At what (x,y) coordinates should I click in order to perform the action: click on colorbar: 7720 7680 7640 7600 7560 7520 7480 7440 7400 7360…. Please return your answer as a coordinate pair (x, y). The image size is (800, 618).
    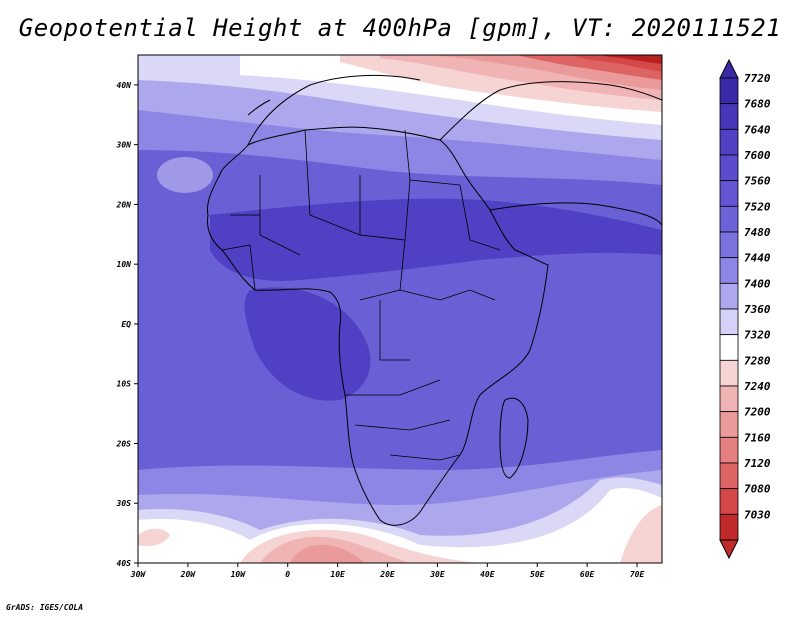
    Looking at the image, I should click on (745, 309).